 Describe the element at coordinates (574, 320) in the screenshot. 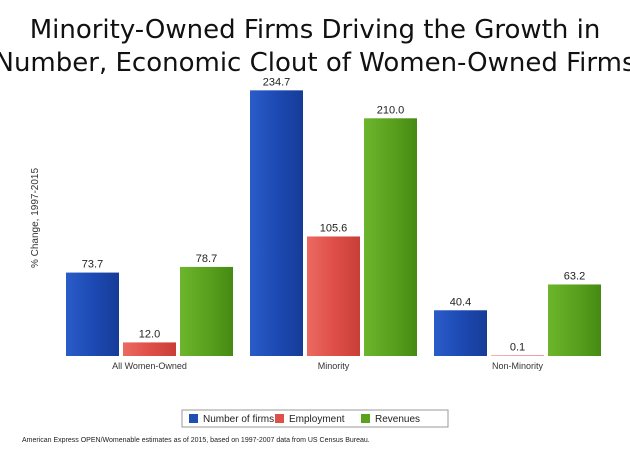

I see `bar-non-minority-revenues` at that location.